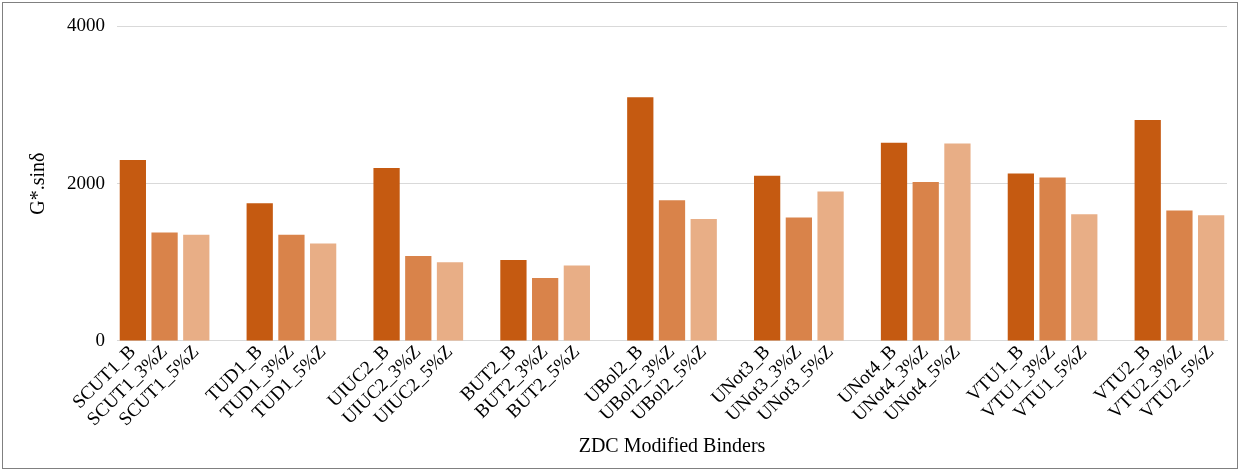 The height and width of the screenshot is (473, 1242). I want to click on y-axis-title: G*.sinδ, so click(37, 183).